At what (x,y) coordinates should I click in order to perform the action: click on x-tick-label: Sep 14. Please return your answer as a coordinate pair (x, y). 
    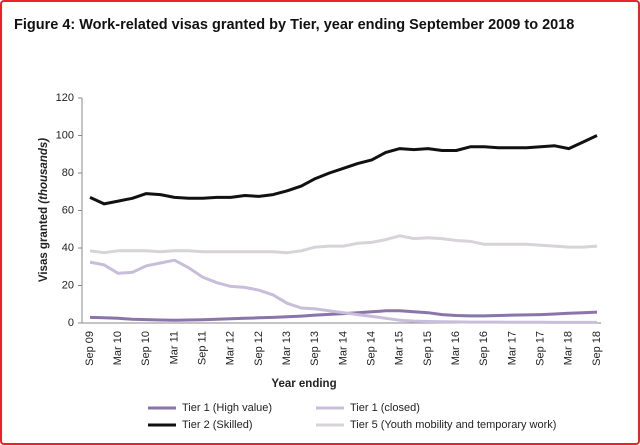
    Looking at the image, I should click on (372, 348).